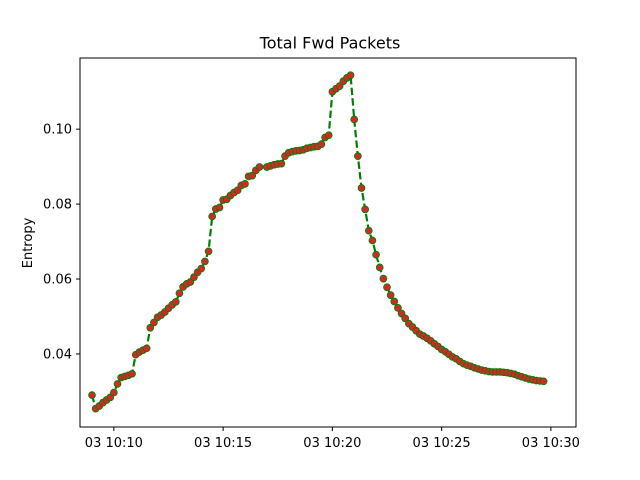 The width and height of the screenshot is (640, 480). I want to click on y-tick-label: 0.06, so click(57, 280).